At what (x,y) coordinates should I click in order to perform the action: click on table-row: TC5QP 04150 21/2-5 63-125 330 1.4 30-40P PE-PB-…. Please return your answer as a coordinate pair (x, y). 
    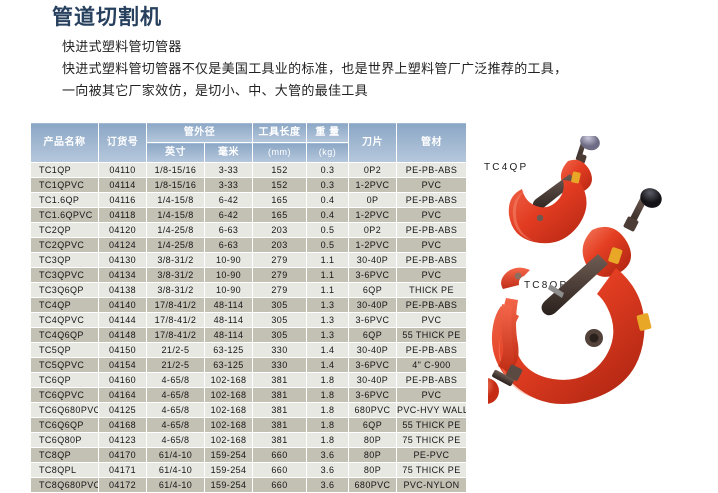
    Looking at the image, I should click on (248, 350).